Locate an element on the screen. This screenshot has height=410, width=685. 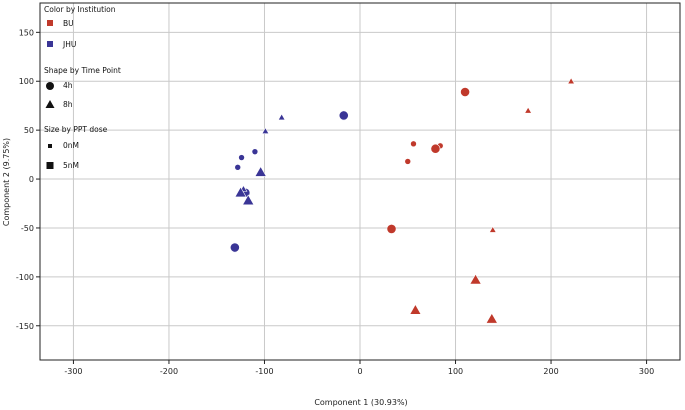
legend-4h-label: 4h is located at coordinates (68, 85).